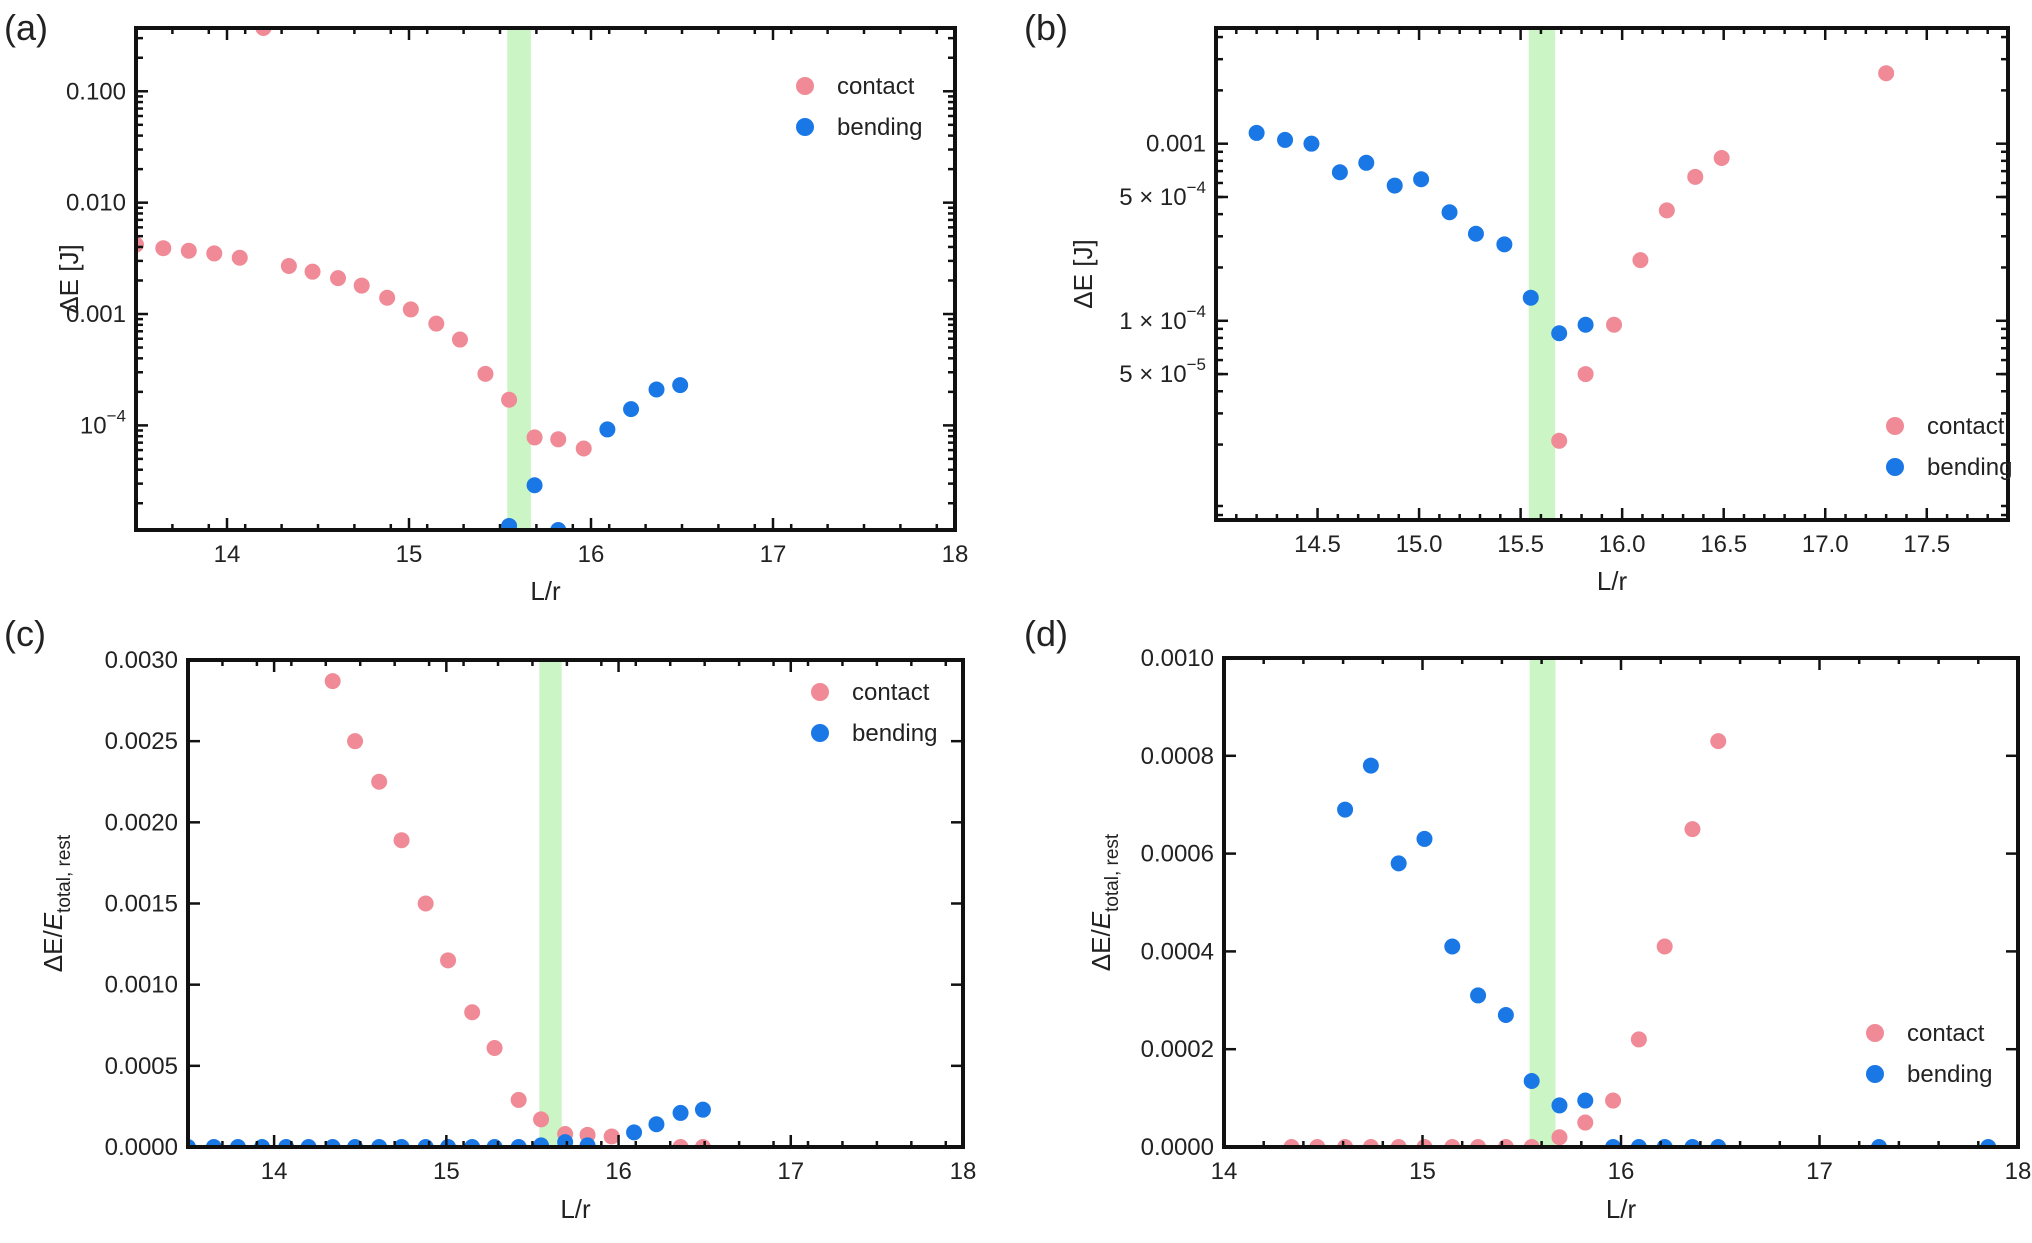 The image size is (2032, 1243). I want to click on x-tick-label: 15.0, so click(1419, 544).